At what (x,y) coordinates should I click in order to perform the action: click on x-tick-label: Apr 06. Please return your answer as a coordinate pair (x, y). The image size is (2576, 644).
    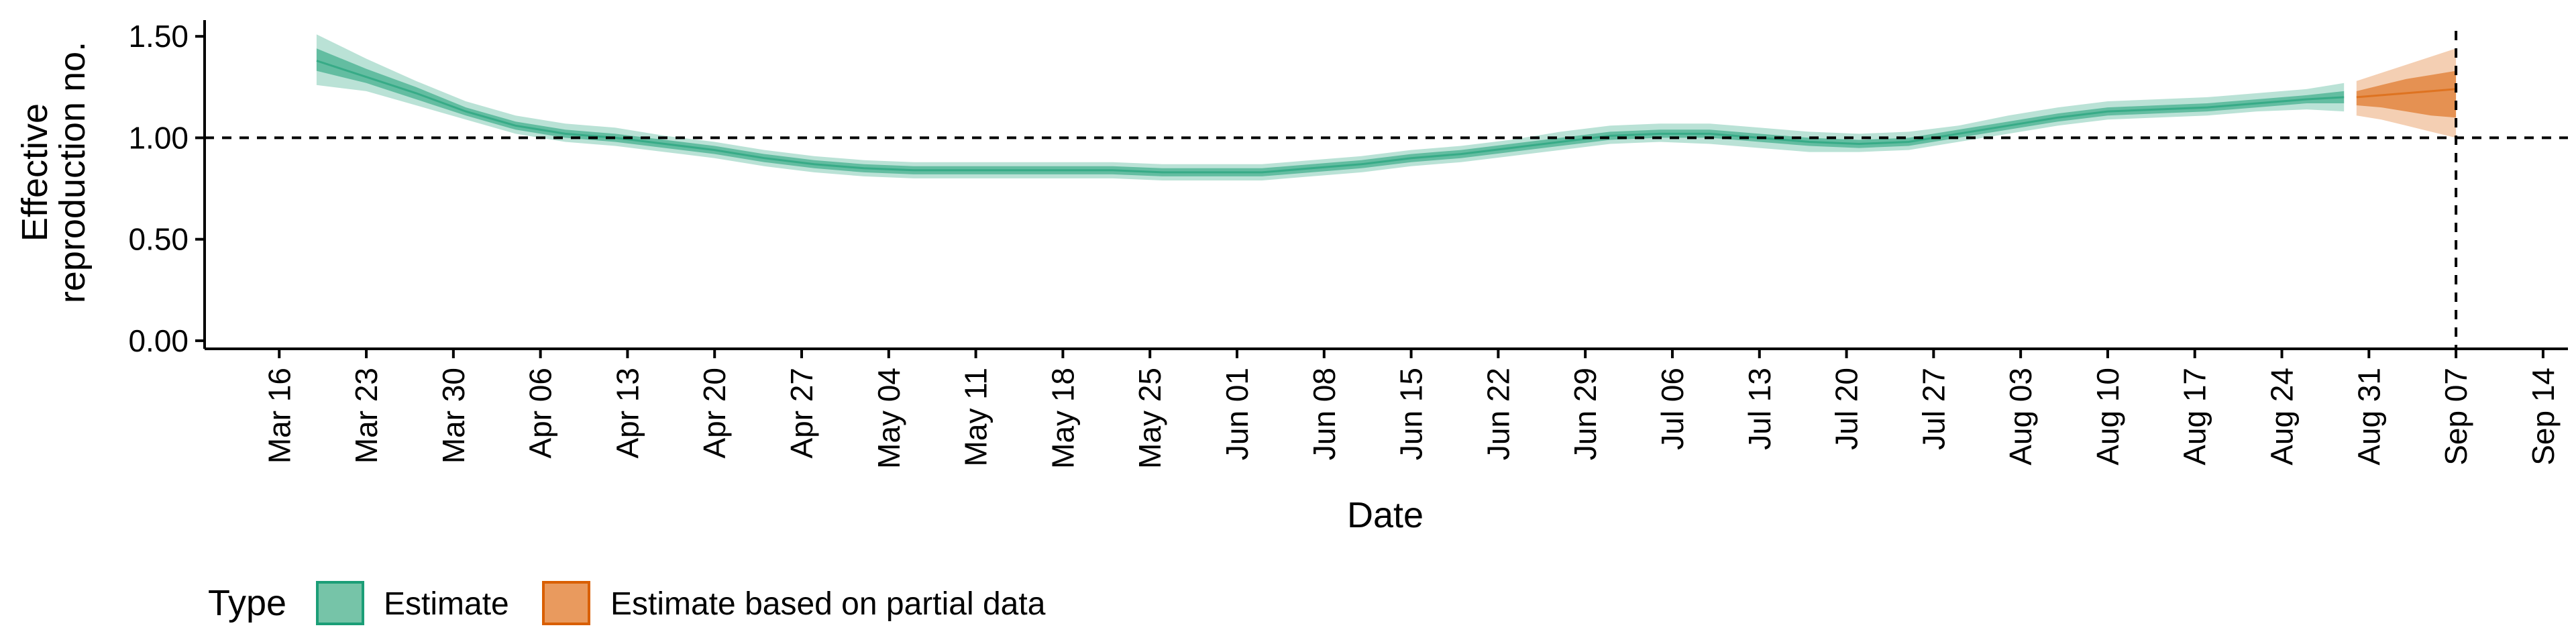
    Looking at the image, I should click on (540, 413).